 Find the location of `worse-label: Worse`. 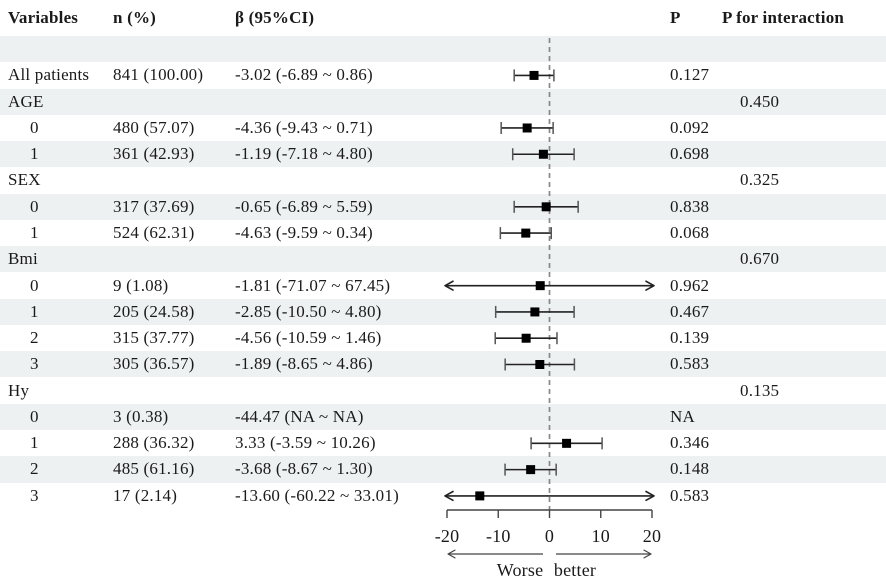

worse-label: Worse is located at coordinates (520, 570).